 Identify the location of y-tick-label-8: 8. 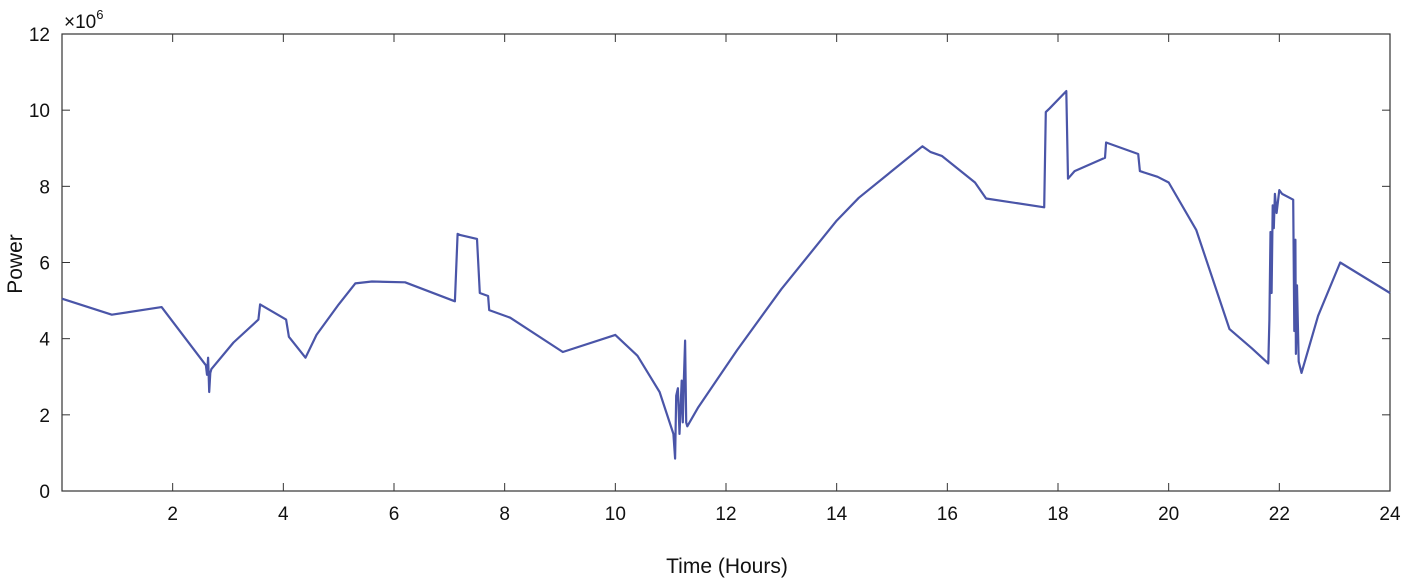
(44, 187).